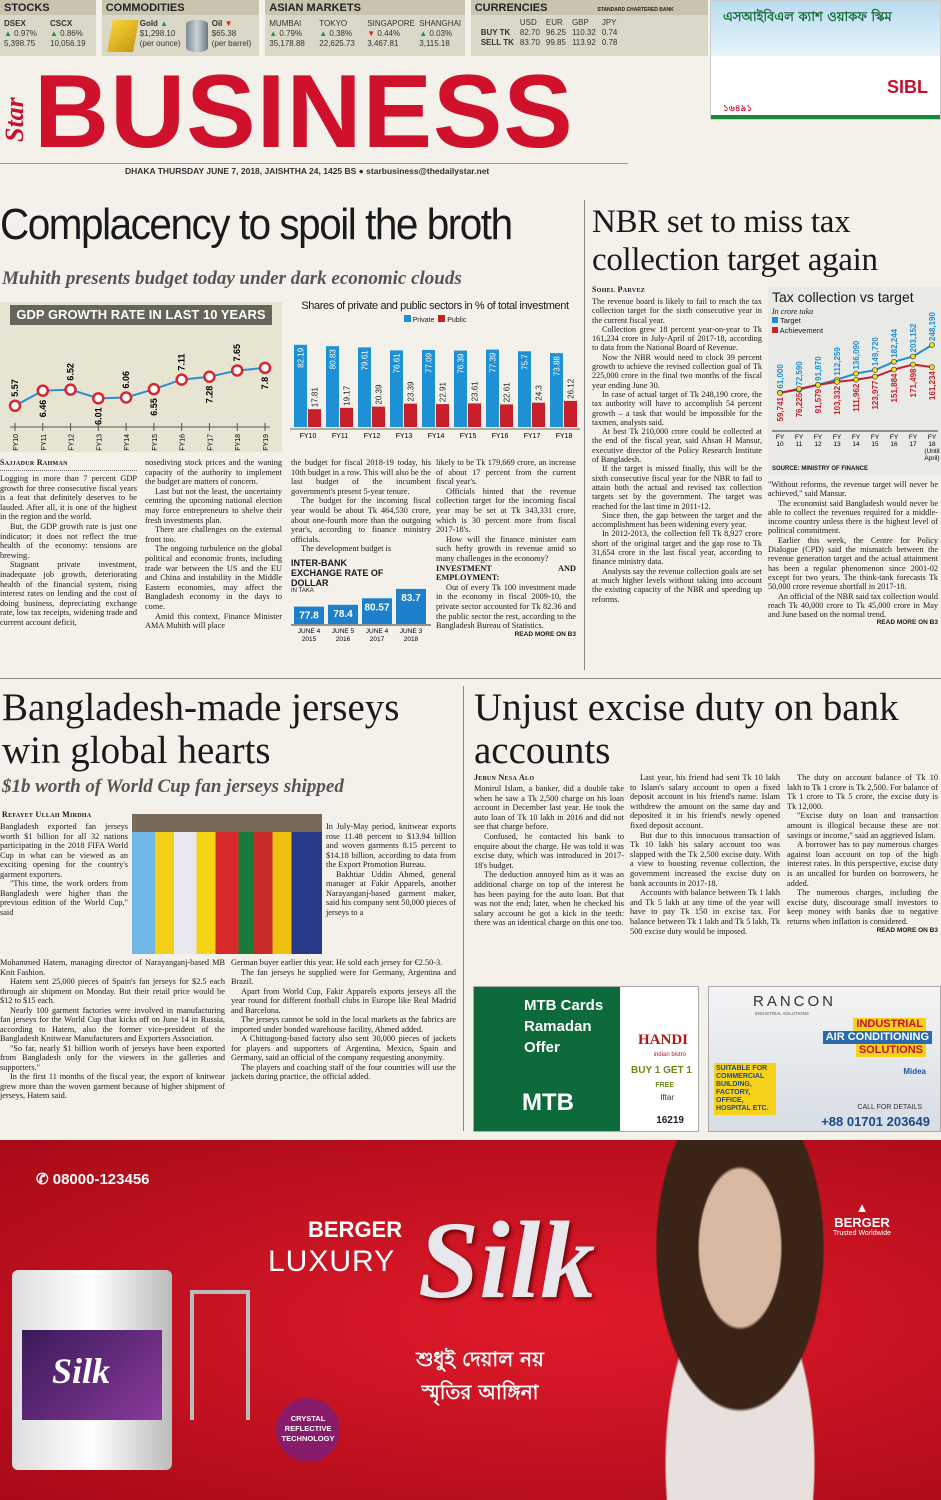  What do you see at coordinates (932, 385) in the screenshot?
I see `tax-value-label: 161,234` at bounding box center [932, 385].